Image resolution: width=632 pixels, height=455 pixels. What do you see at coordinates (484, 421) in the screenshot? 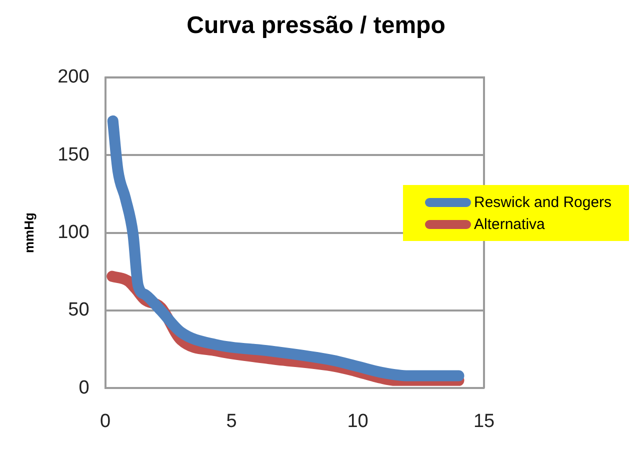
I see `x-tick-label: 15` at bounding box center [484, 421].